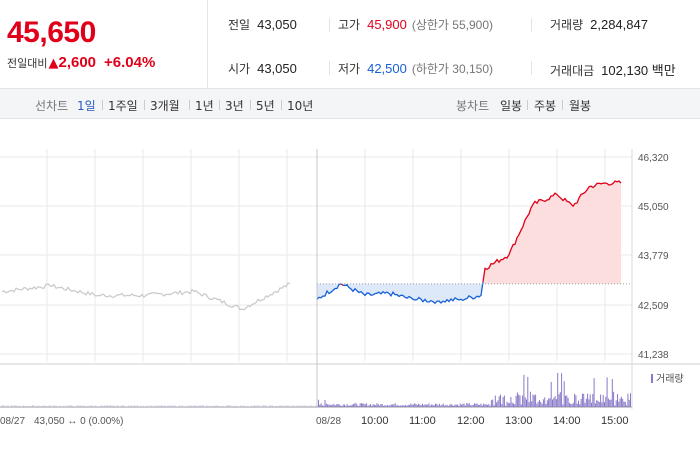 The width and height of the screenshot is (700, 450). I want to click on day-label: 08/28, so click(328, 421).